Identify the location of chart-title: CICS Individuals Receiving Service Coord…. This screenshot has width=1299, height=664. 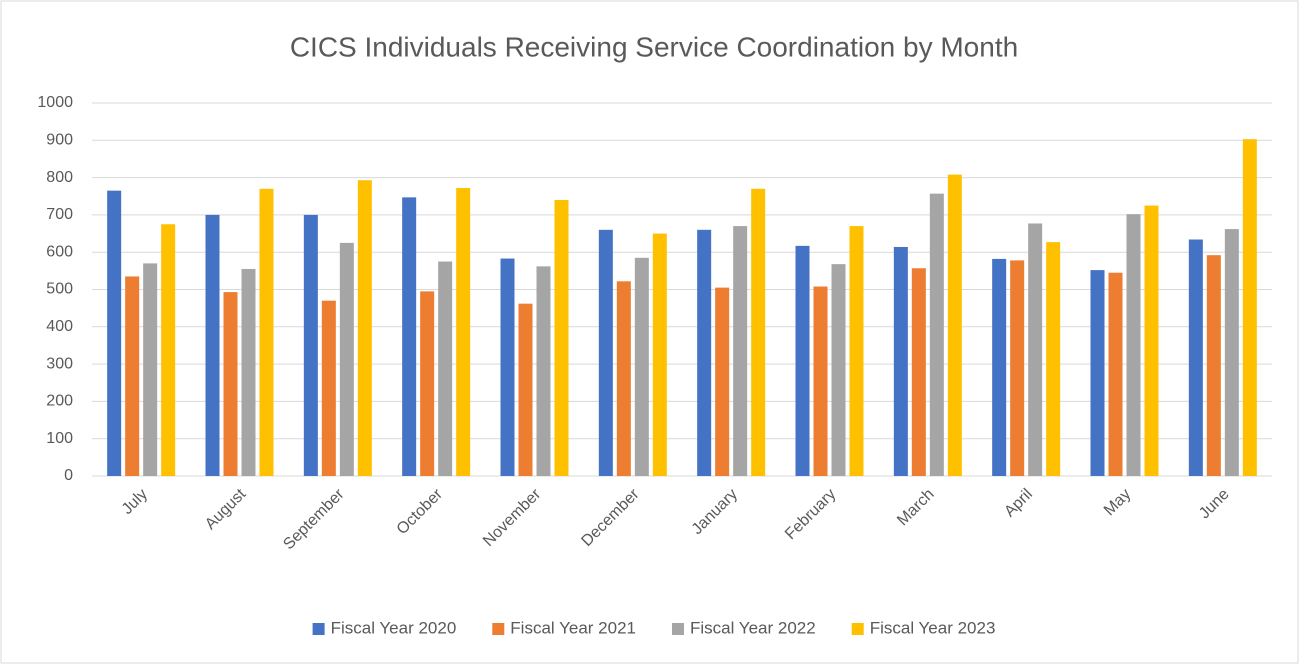
(654, 46).